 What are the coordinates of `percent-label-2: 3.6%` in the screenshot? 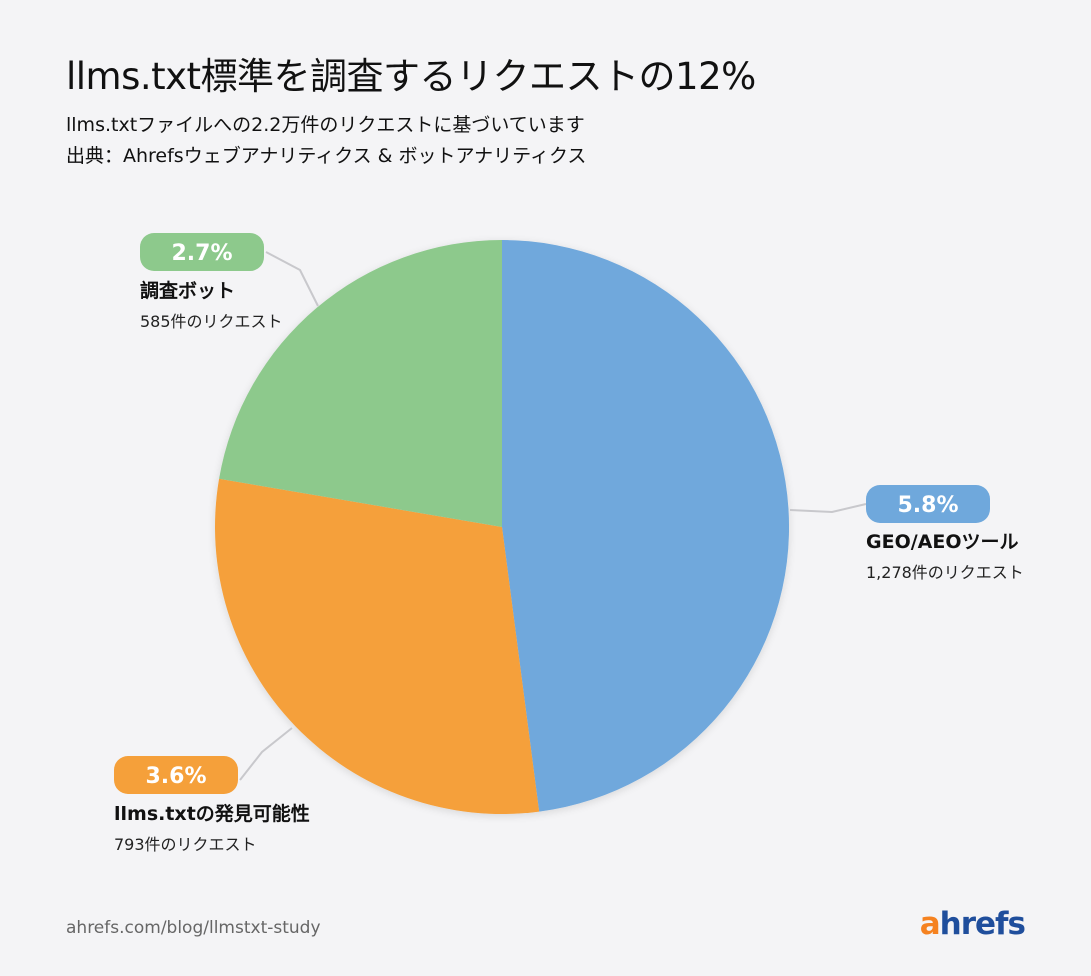 It's located at (175, 776).